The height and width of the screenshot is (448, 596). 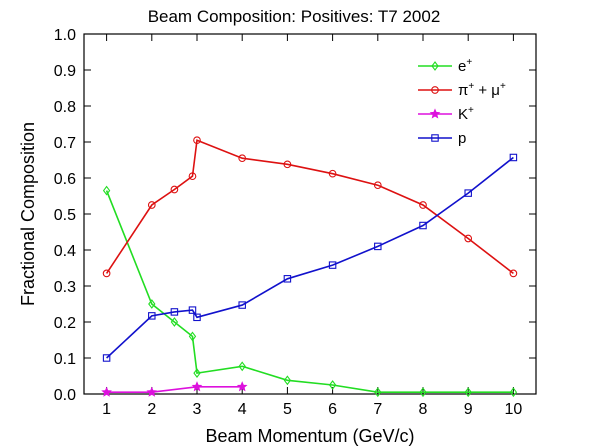 What do you see at coordinates (65, 251) in the screenshot?
I see `y-tick-label: 0.4` at bounding box center [65, 251].